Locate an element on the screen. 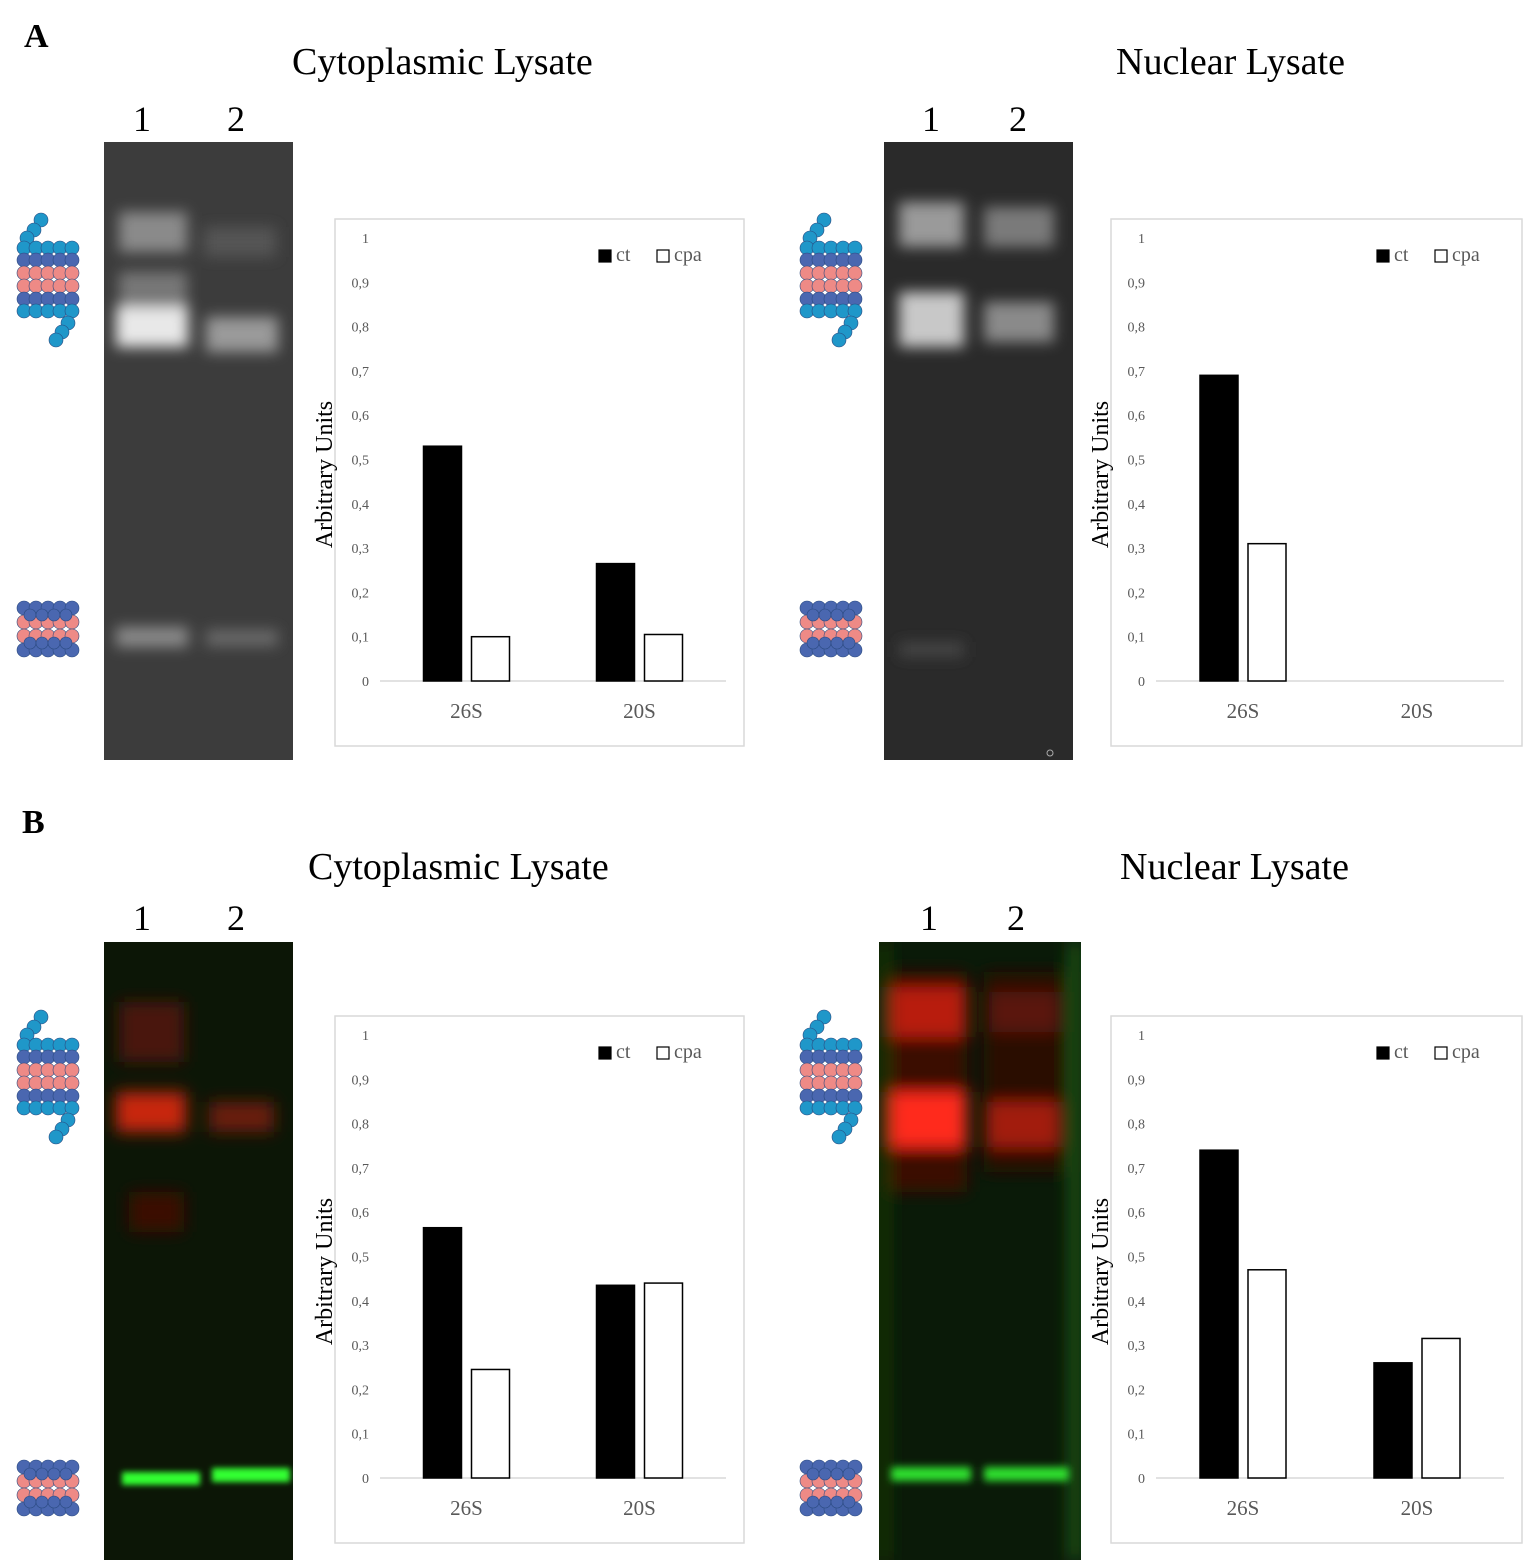  panel-a-nuclear-title: Nuclear Lysate is located at coordinates (1230, 62).